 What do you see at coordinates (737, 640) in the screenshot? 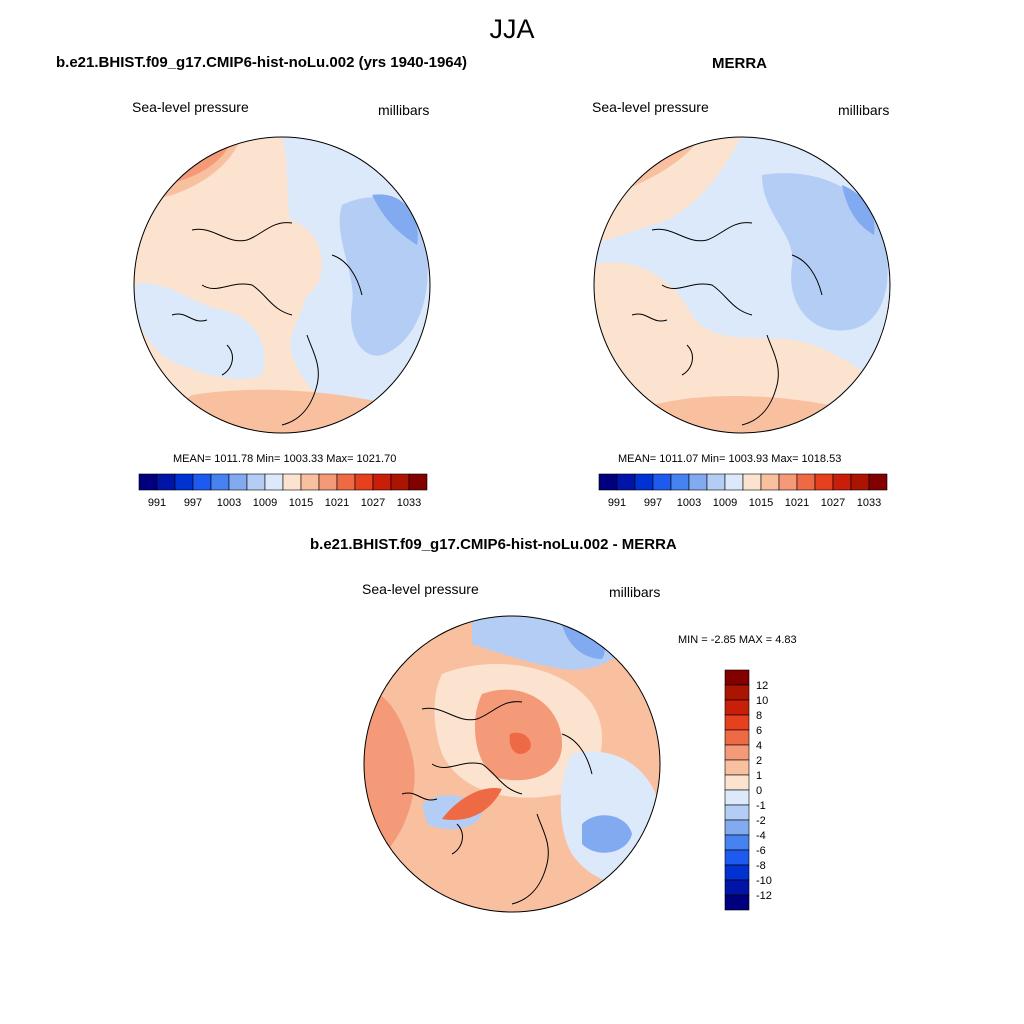
I see `diff-stats: MIN = -2.85 MAX = 4.83` at bounding box center [737, 640].